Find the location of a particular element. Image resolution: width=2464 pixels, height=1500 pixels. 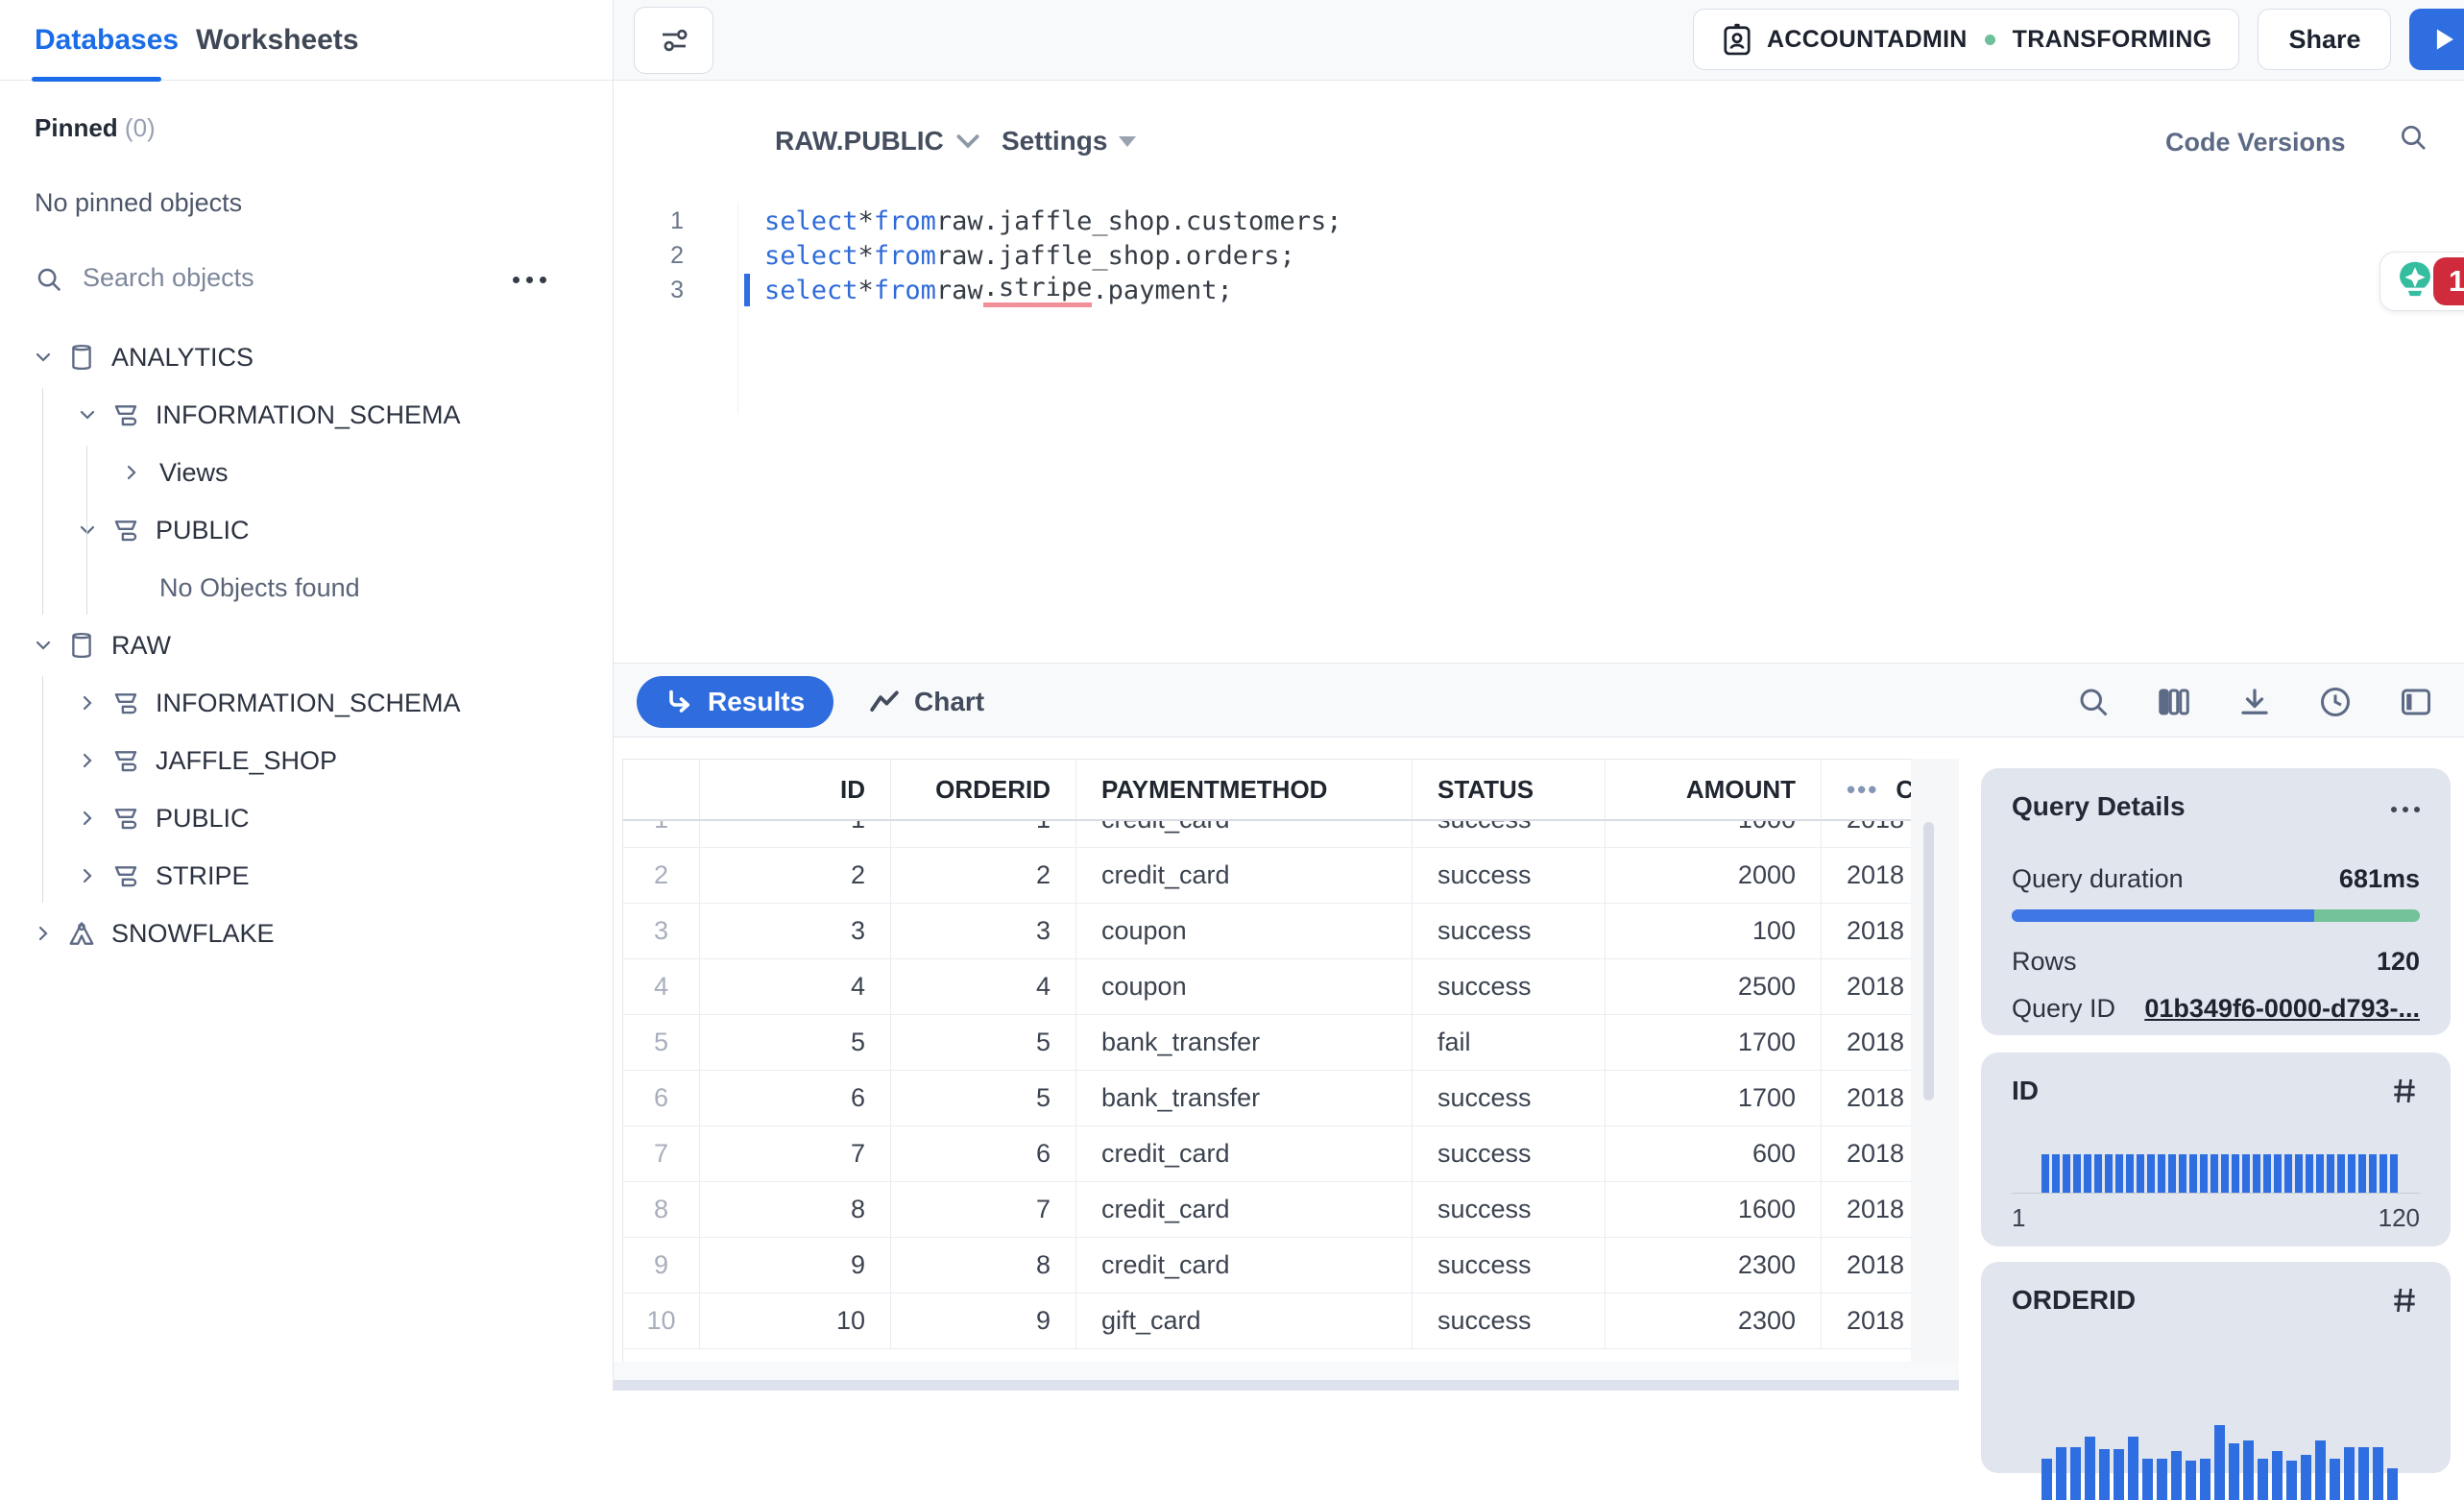

sidebar-more-menu is located at coordinates (530, 280).